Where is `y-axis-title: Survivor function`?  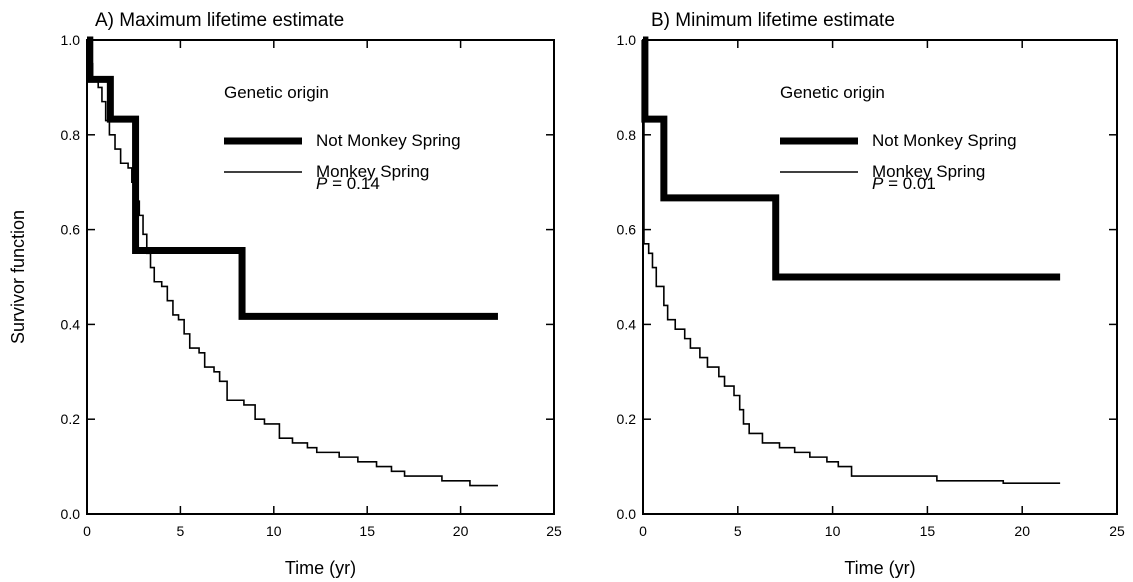 y-axis-title: Survivor function is located at coordinates (18, 277).